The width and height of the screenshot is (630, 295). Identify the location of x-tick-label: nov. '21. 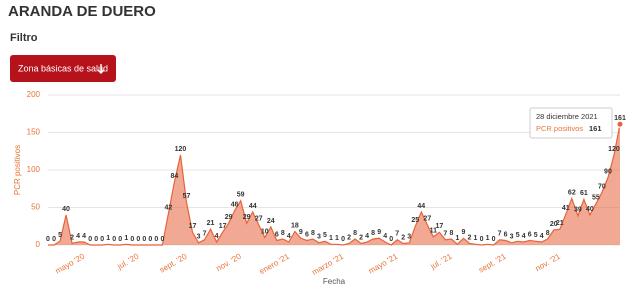
(548, 262).